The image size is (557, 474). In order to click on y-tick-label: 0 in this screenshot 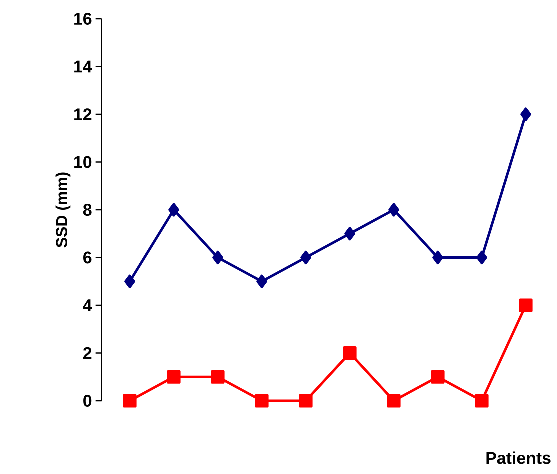, I will do `click(88, 401)`.